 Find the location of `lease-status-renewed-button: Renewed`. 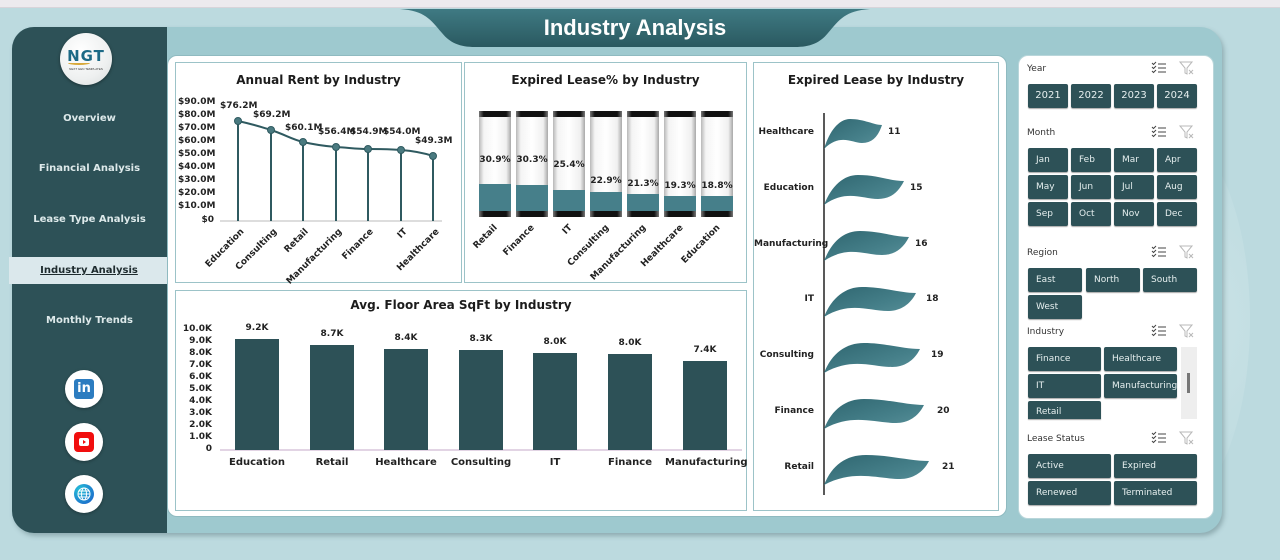

lease-status-renewed-button: Renewed is located at coordinates (1069, 493).